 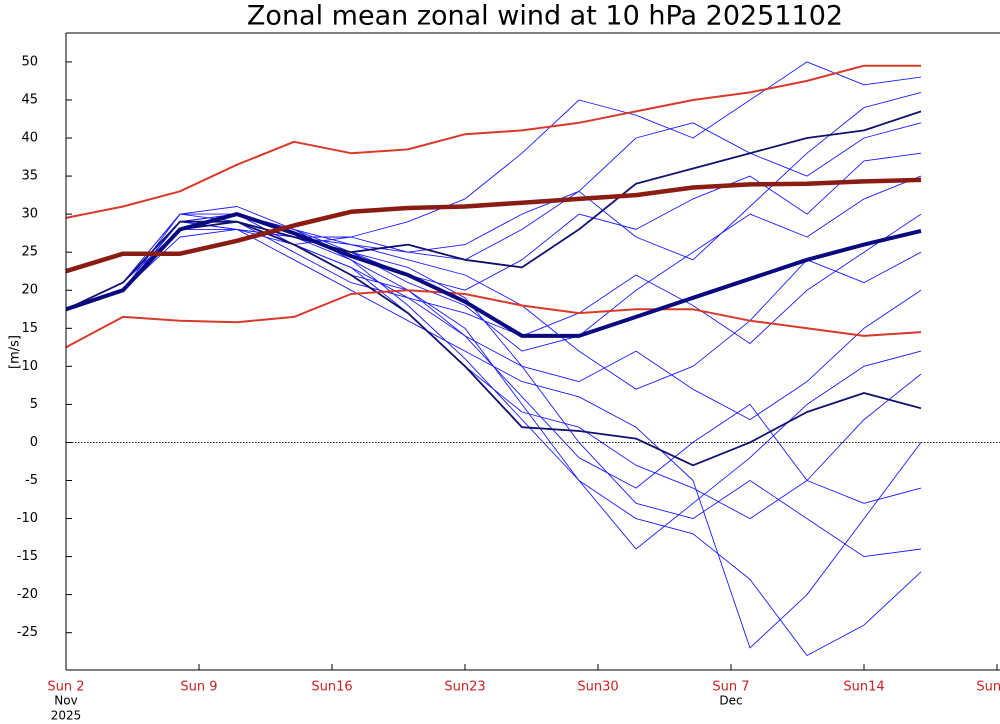 What do you see at coordinates (29, 214) in the screenshot?
I see `y-tick-label: 30` at bounding box center [29, 214].